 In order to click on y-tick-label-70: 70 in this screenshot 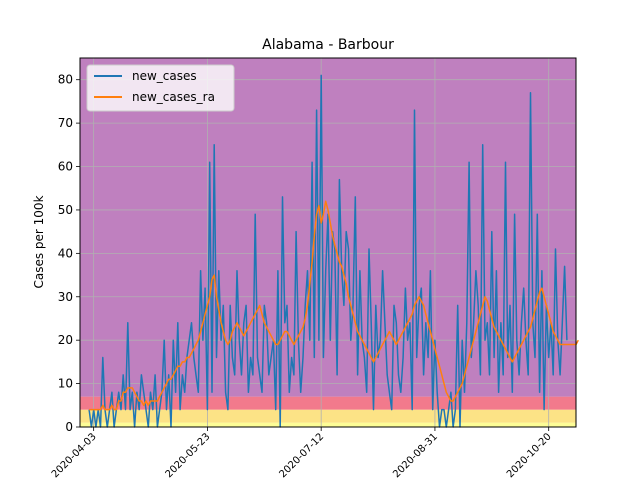, I will do `click(65, 123)`.